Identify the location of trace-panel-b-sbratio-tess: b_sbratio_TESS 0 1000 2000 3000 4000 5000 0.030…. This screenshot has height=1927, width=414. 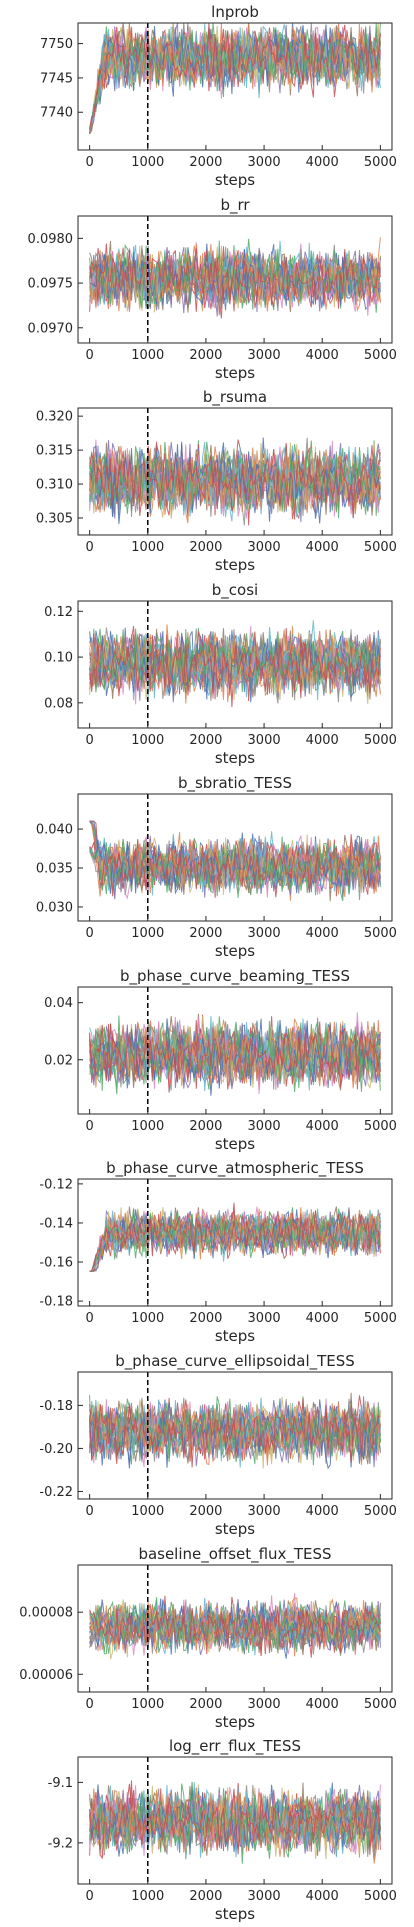
(216, 867).